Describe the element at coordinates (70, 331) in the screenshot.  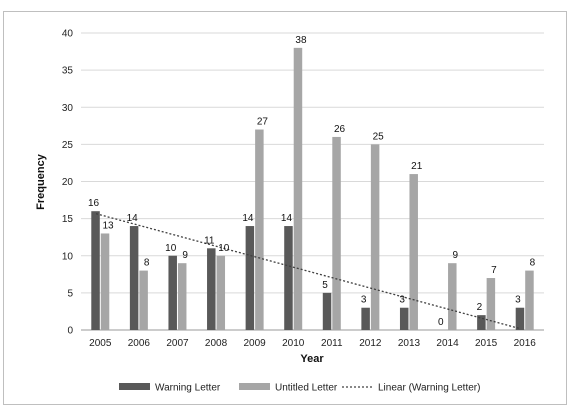
I see `y-tick-label: 0` at that location.